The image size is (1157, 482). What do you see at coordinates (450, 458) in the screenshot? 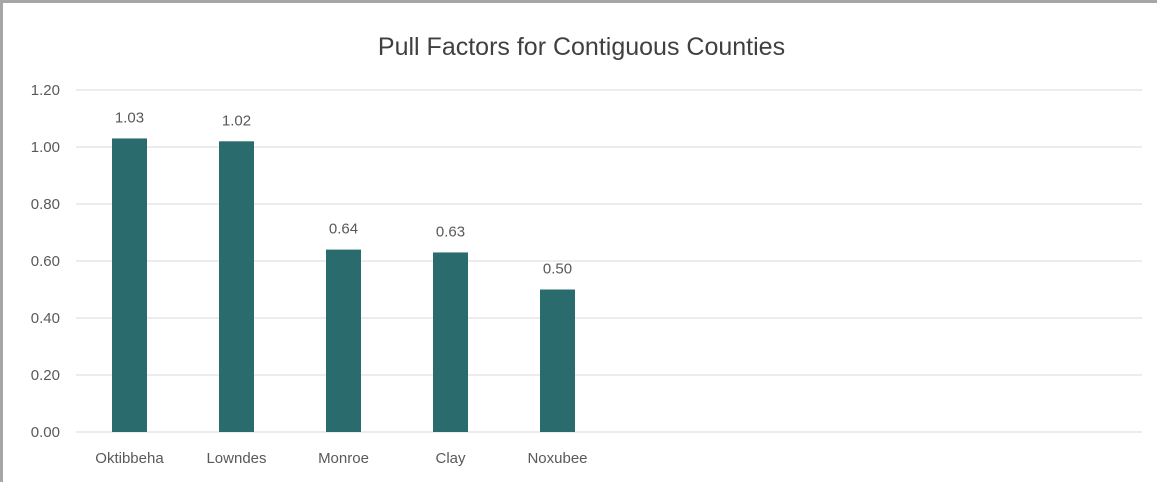
I see `x-tick-label: Clay` at bounding box center [450, 458].